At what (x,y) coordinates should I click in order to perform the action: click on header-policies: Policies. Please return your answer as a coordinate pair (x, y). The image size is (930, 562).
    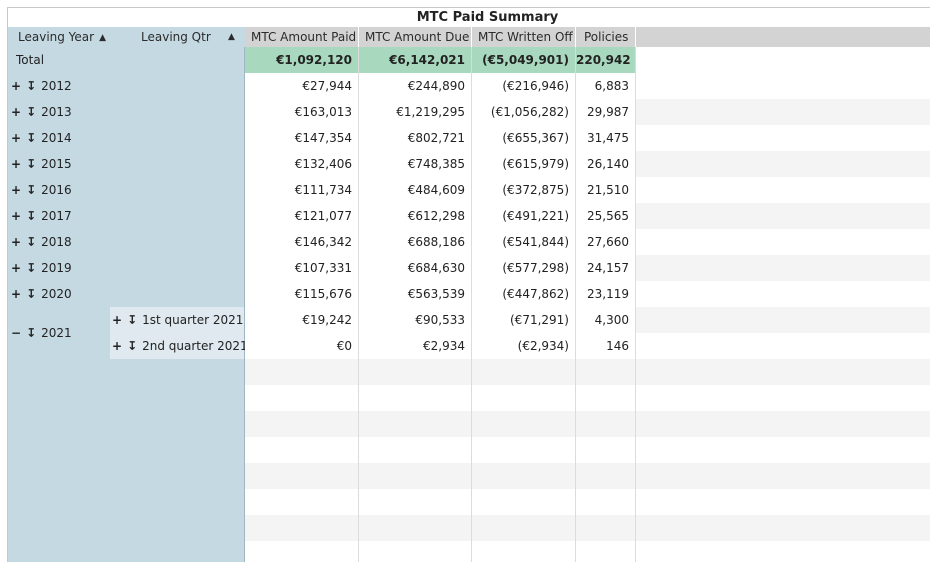
    Looking at the image, I should click on (606, 37).